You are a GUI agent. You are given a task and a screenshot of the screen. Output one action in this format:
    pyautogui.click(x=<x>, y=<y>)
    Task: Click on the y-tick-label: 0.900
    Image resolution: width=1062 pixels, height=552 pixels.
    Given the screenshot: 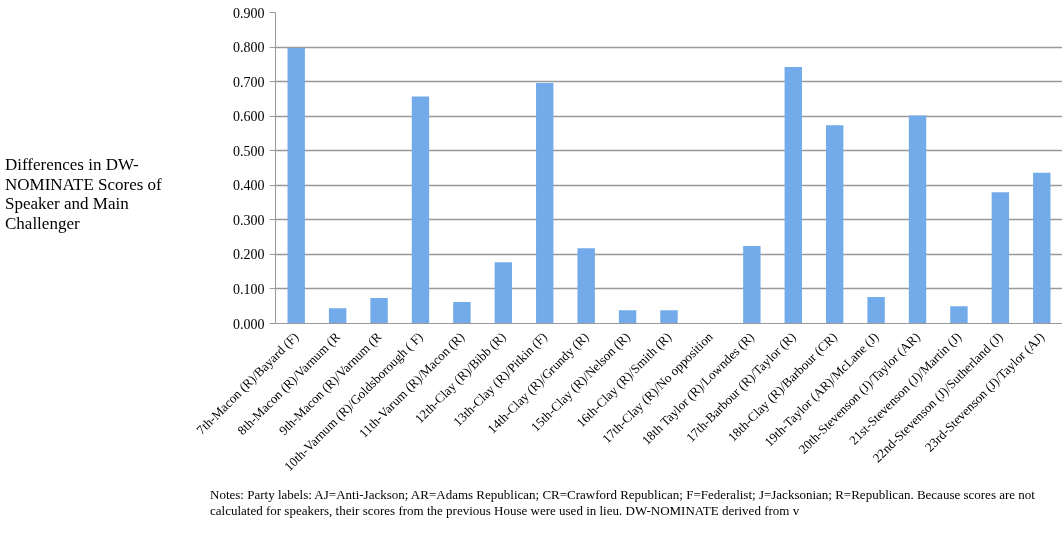 What is the action you would take?
    pyautogui.click(x=249, y=13)
    